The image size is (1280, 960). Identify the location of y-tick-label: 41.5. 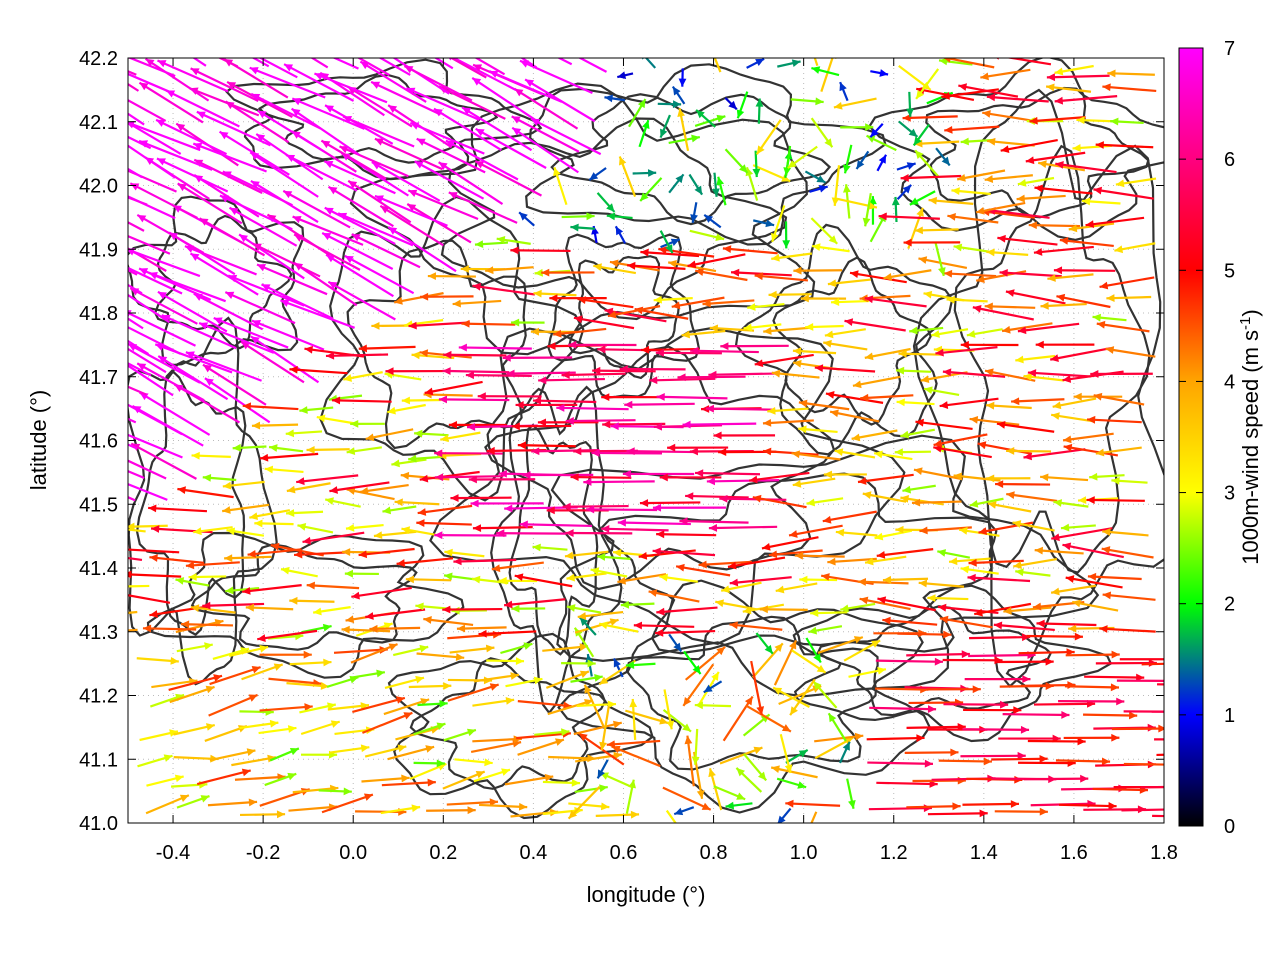
(98, 505).